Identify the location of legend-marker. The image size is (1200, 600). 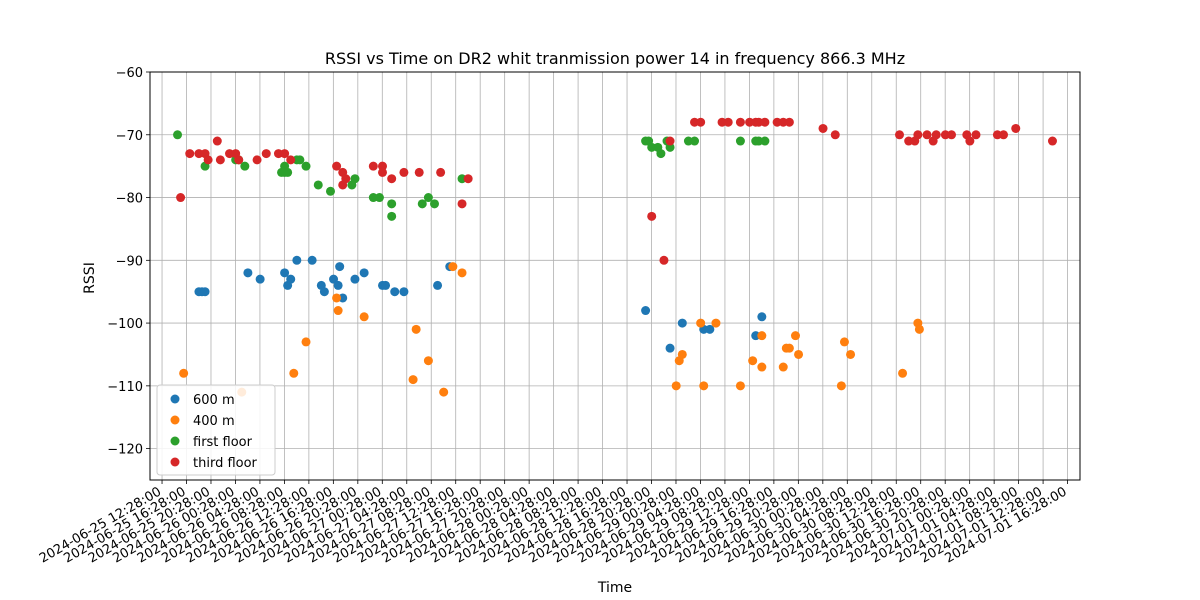
(175, 399).